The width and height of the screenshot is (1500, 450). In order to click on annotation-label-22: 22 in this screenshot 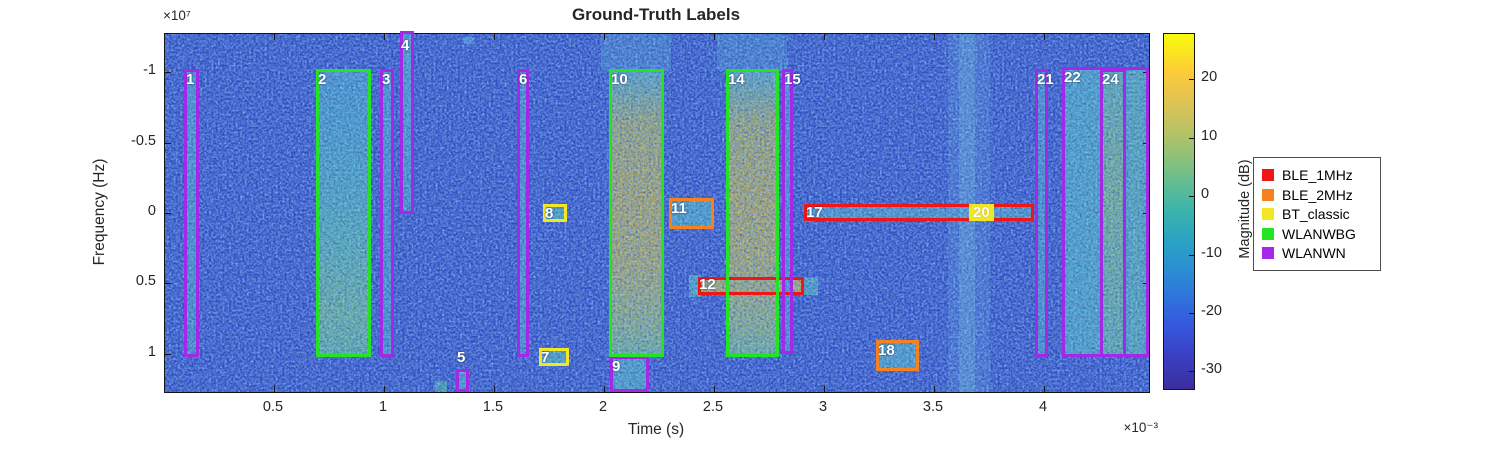, I will do `click(1072, 77)`.